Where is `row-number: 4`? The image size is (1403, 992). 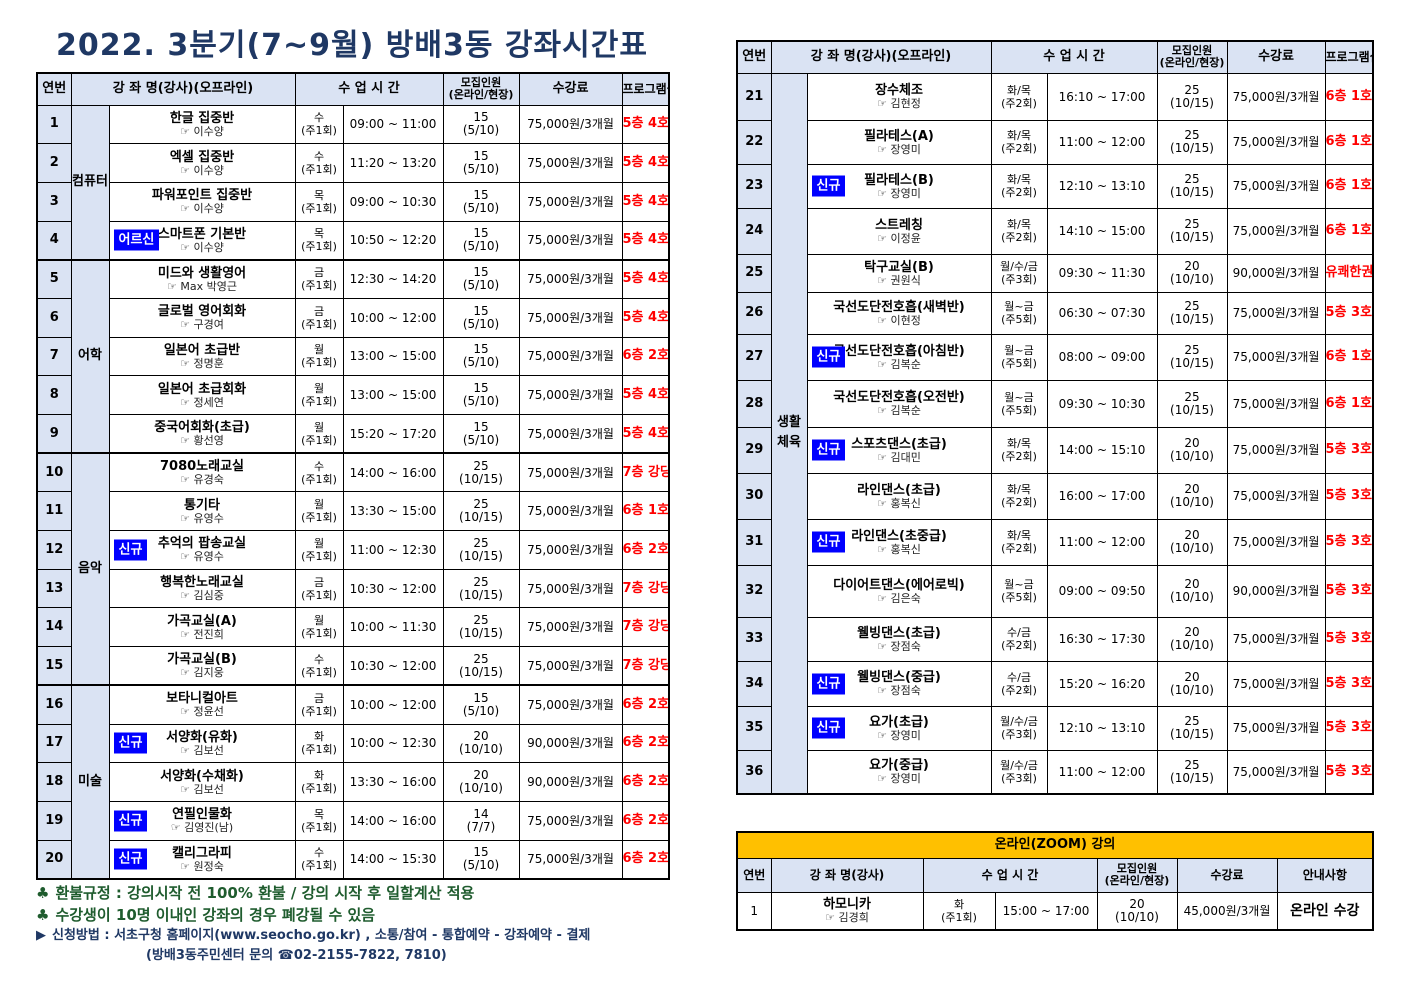 row-number: 4 is located at coordinates (54, 240).